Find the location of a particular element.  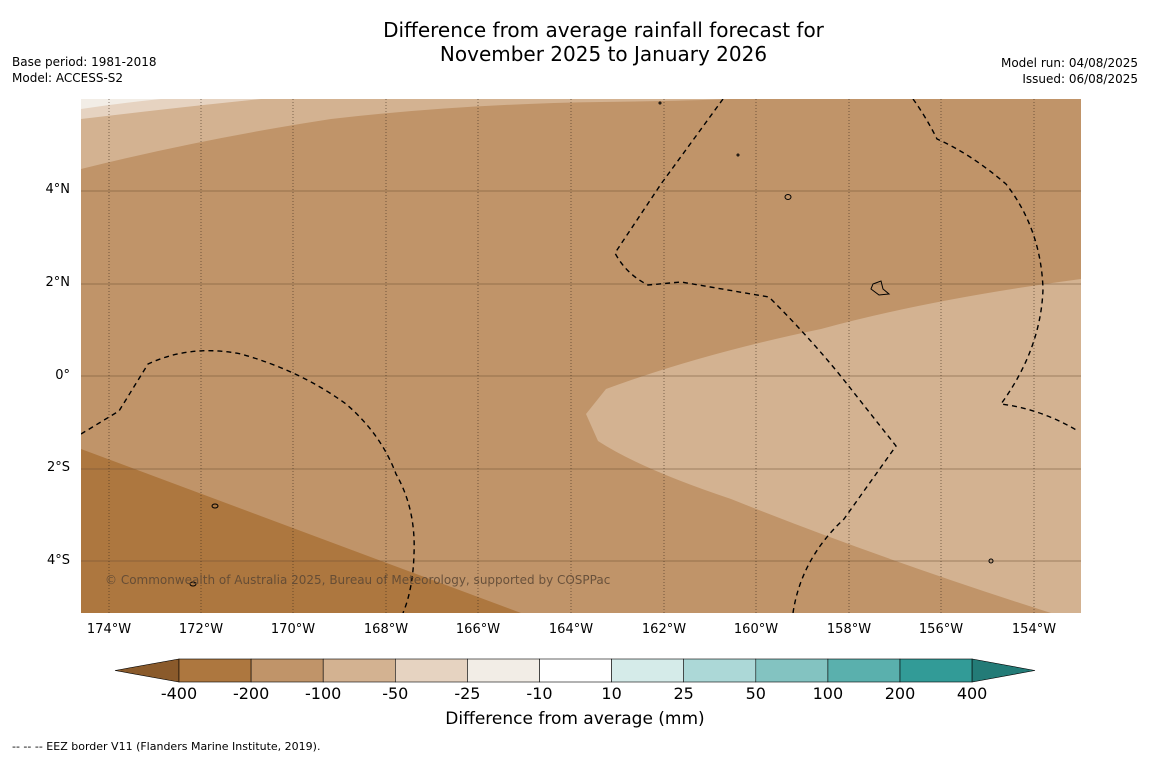

colorbar-tick-label: 10 is located at coordinates (611, 693).